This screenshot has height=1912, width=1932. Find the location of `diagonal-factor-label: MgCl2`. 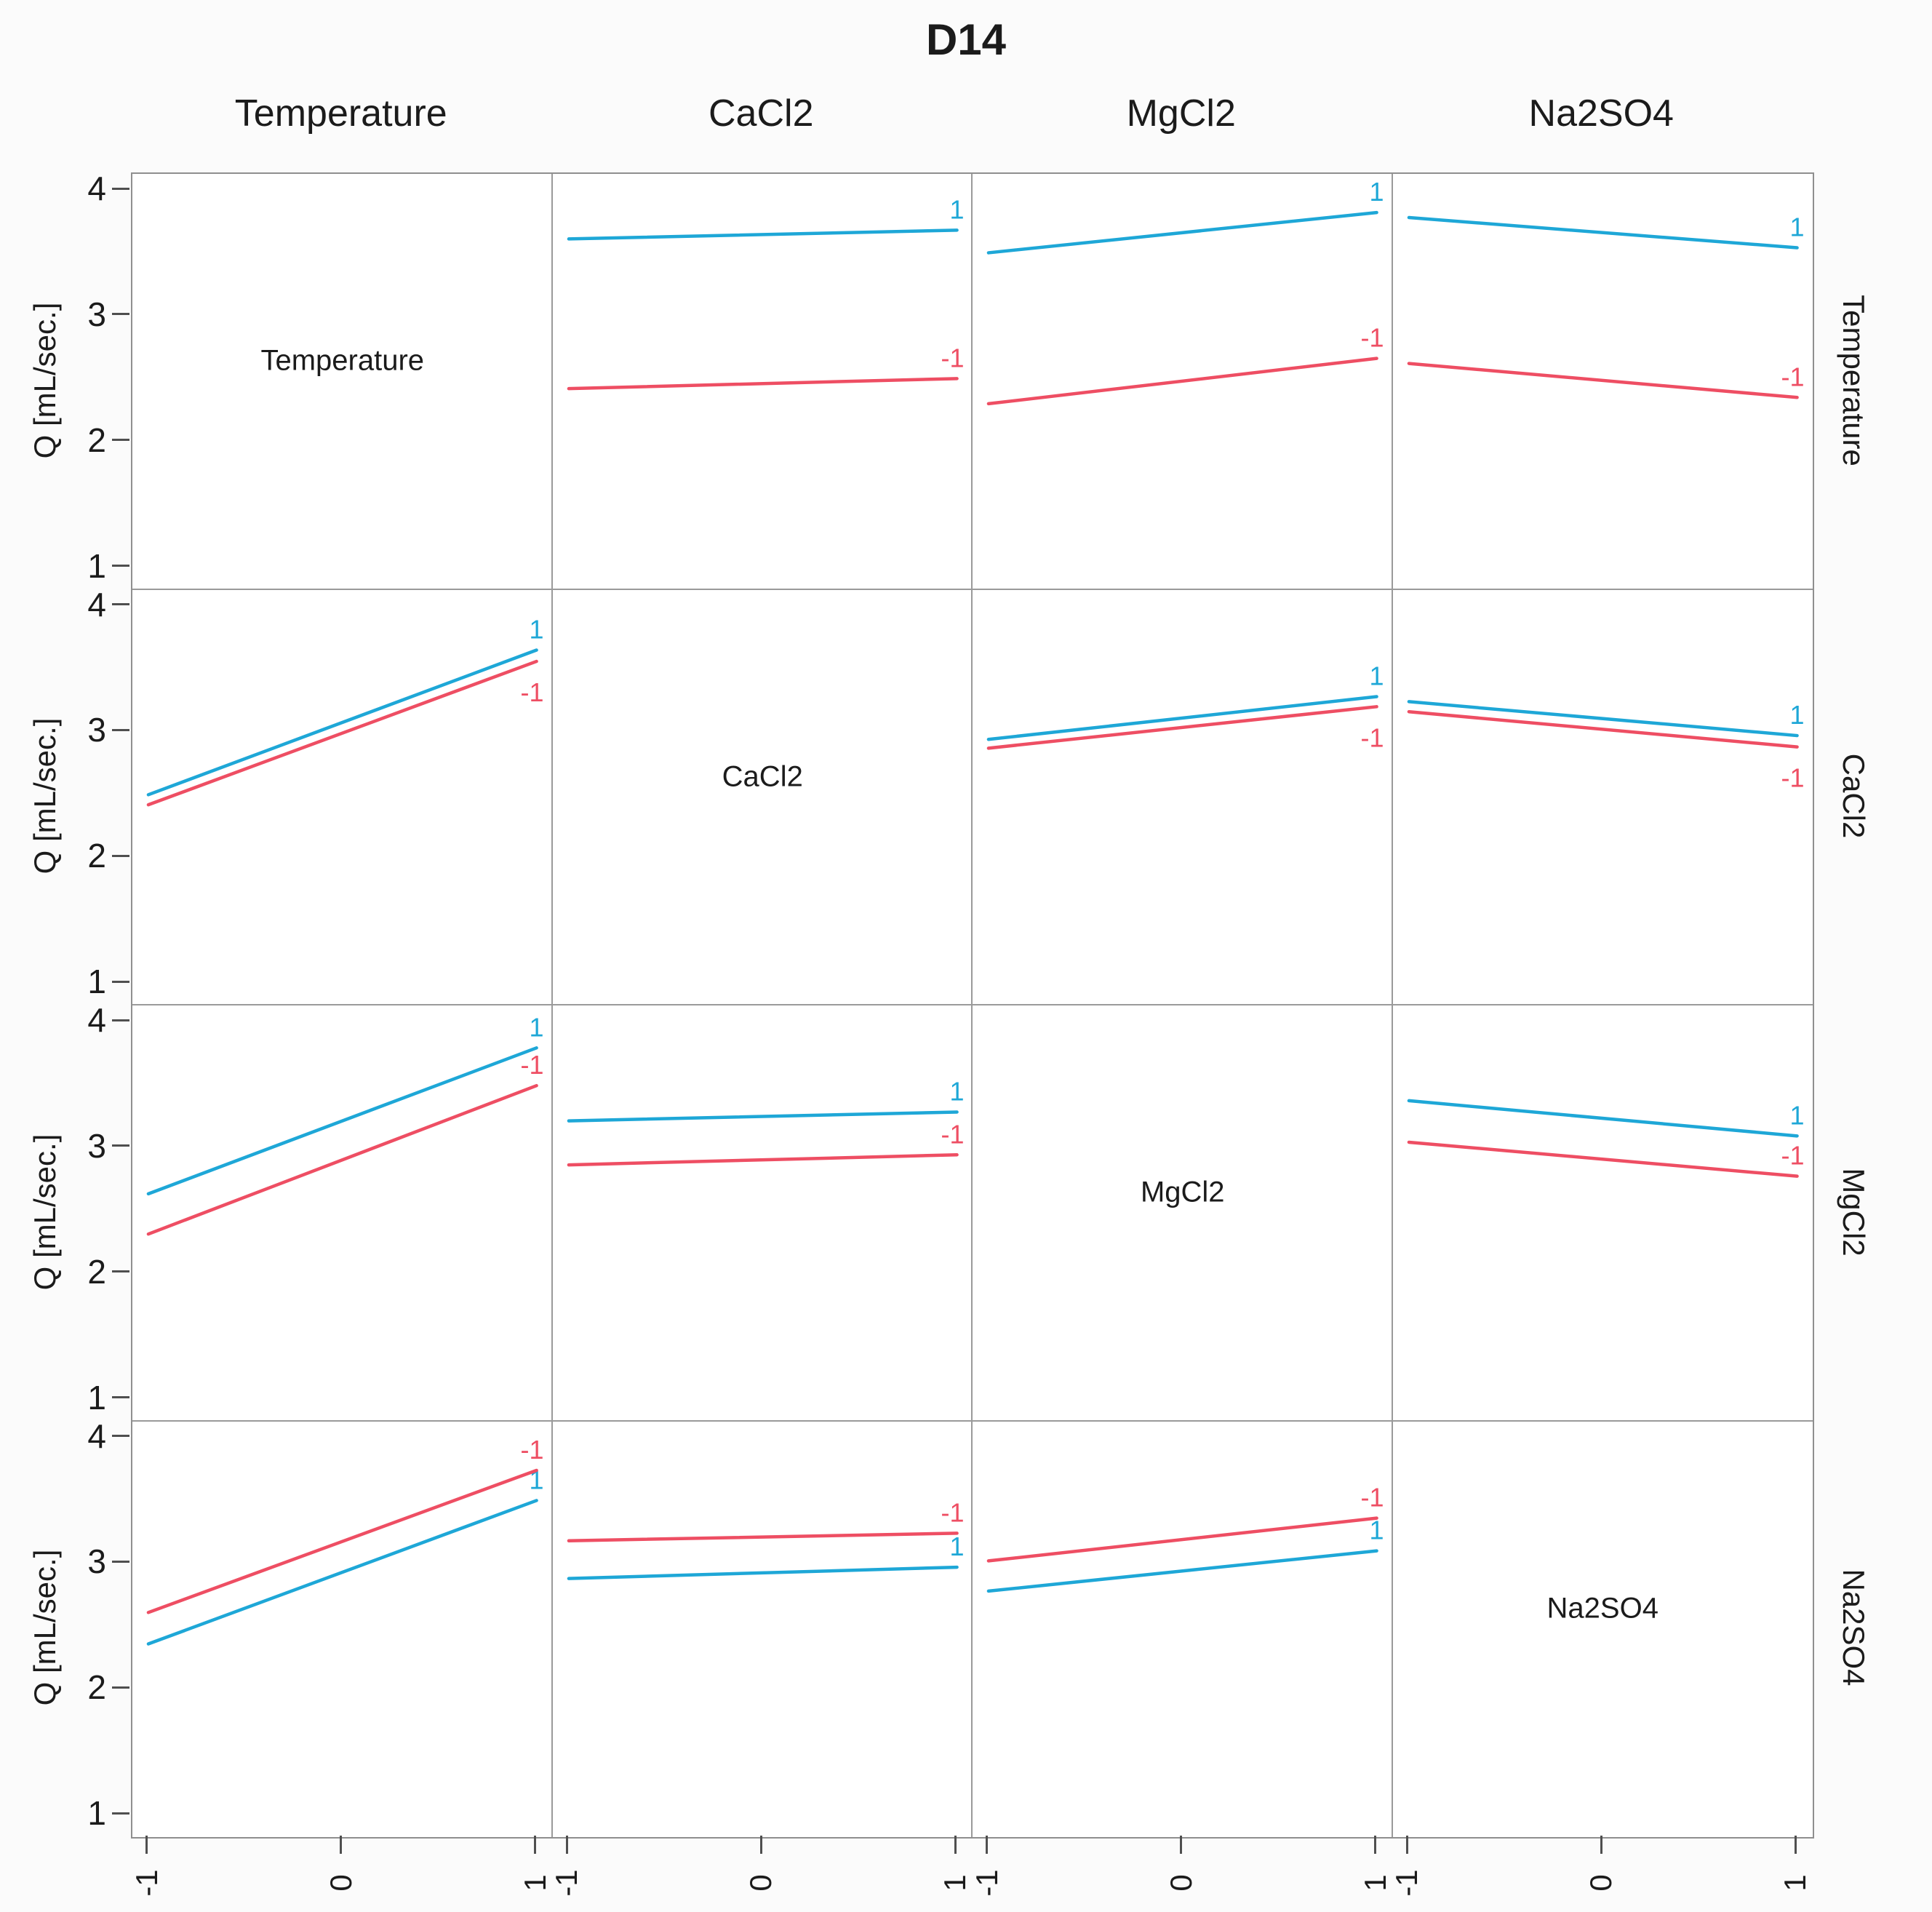

diagonal-factor-label: MgCl2 is located at coordinates (1182, 1192).